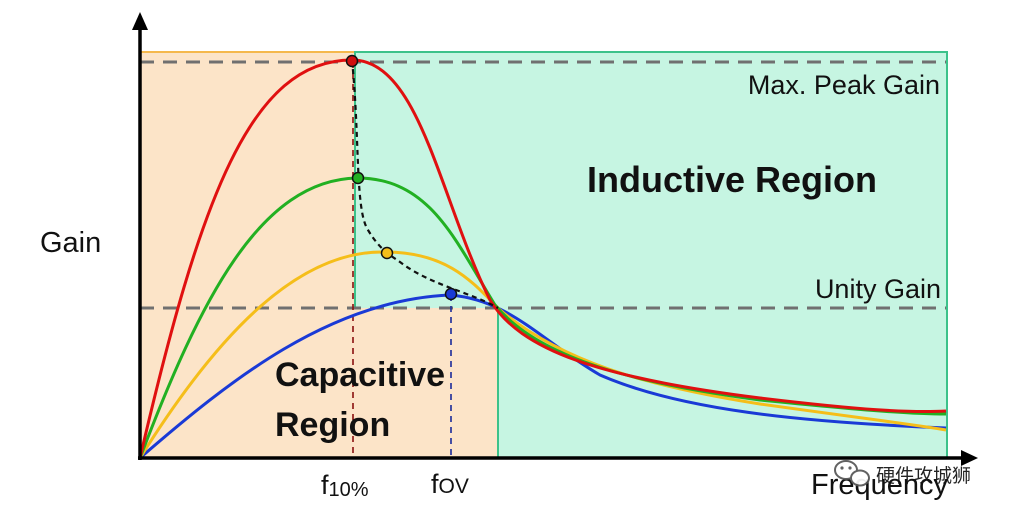 Image resolution: width=1035 pixels, height=521 pixels. What do you see at coordinates (332, 425) in the screenshot?
I see `capacitive-region-label-line2: Region` at bounding box center [332, 425].